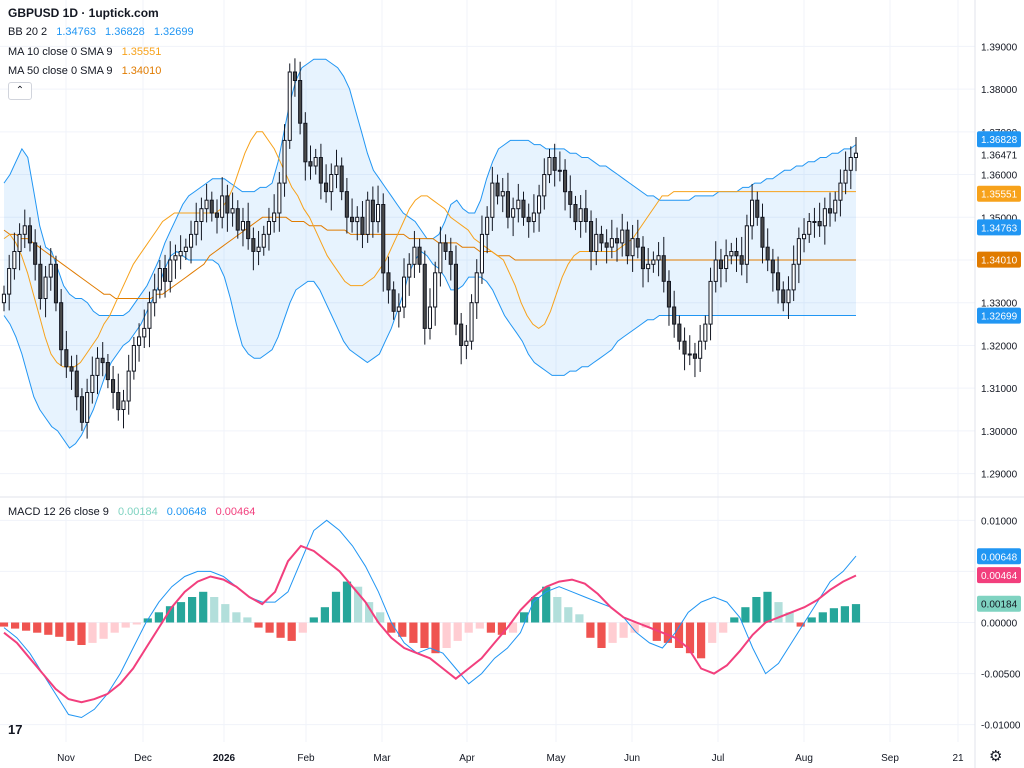  I want to click on gear-icon: ⚙, so click(996, 756).